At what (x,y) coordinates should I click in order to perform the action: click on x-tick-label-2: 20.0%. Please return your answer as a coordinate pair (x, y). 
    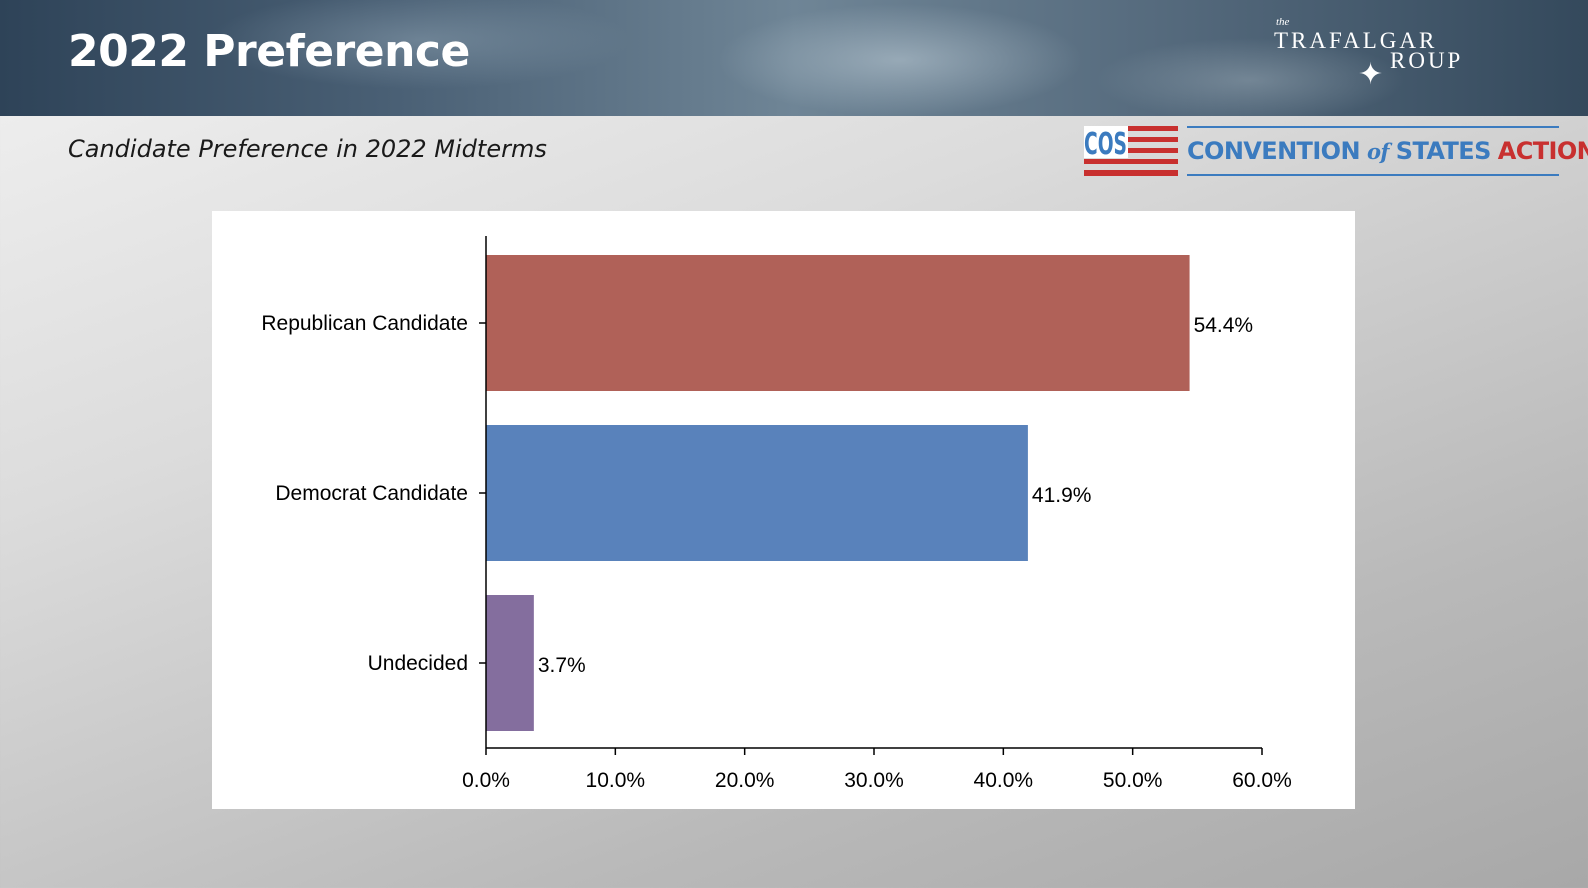
    Looking at the image, I should click on (745, 780).